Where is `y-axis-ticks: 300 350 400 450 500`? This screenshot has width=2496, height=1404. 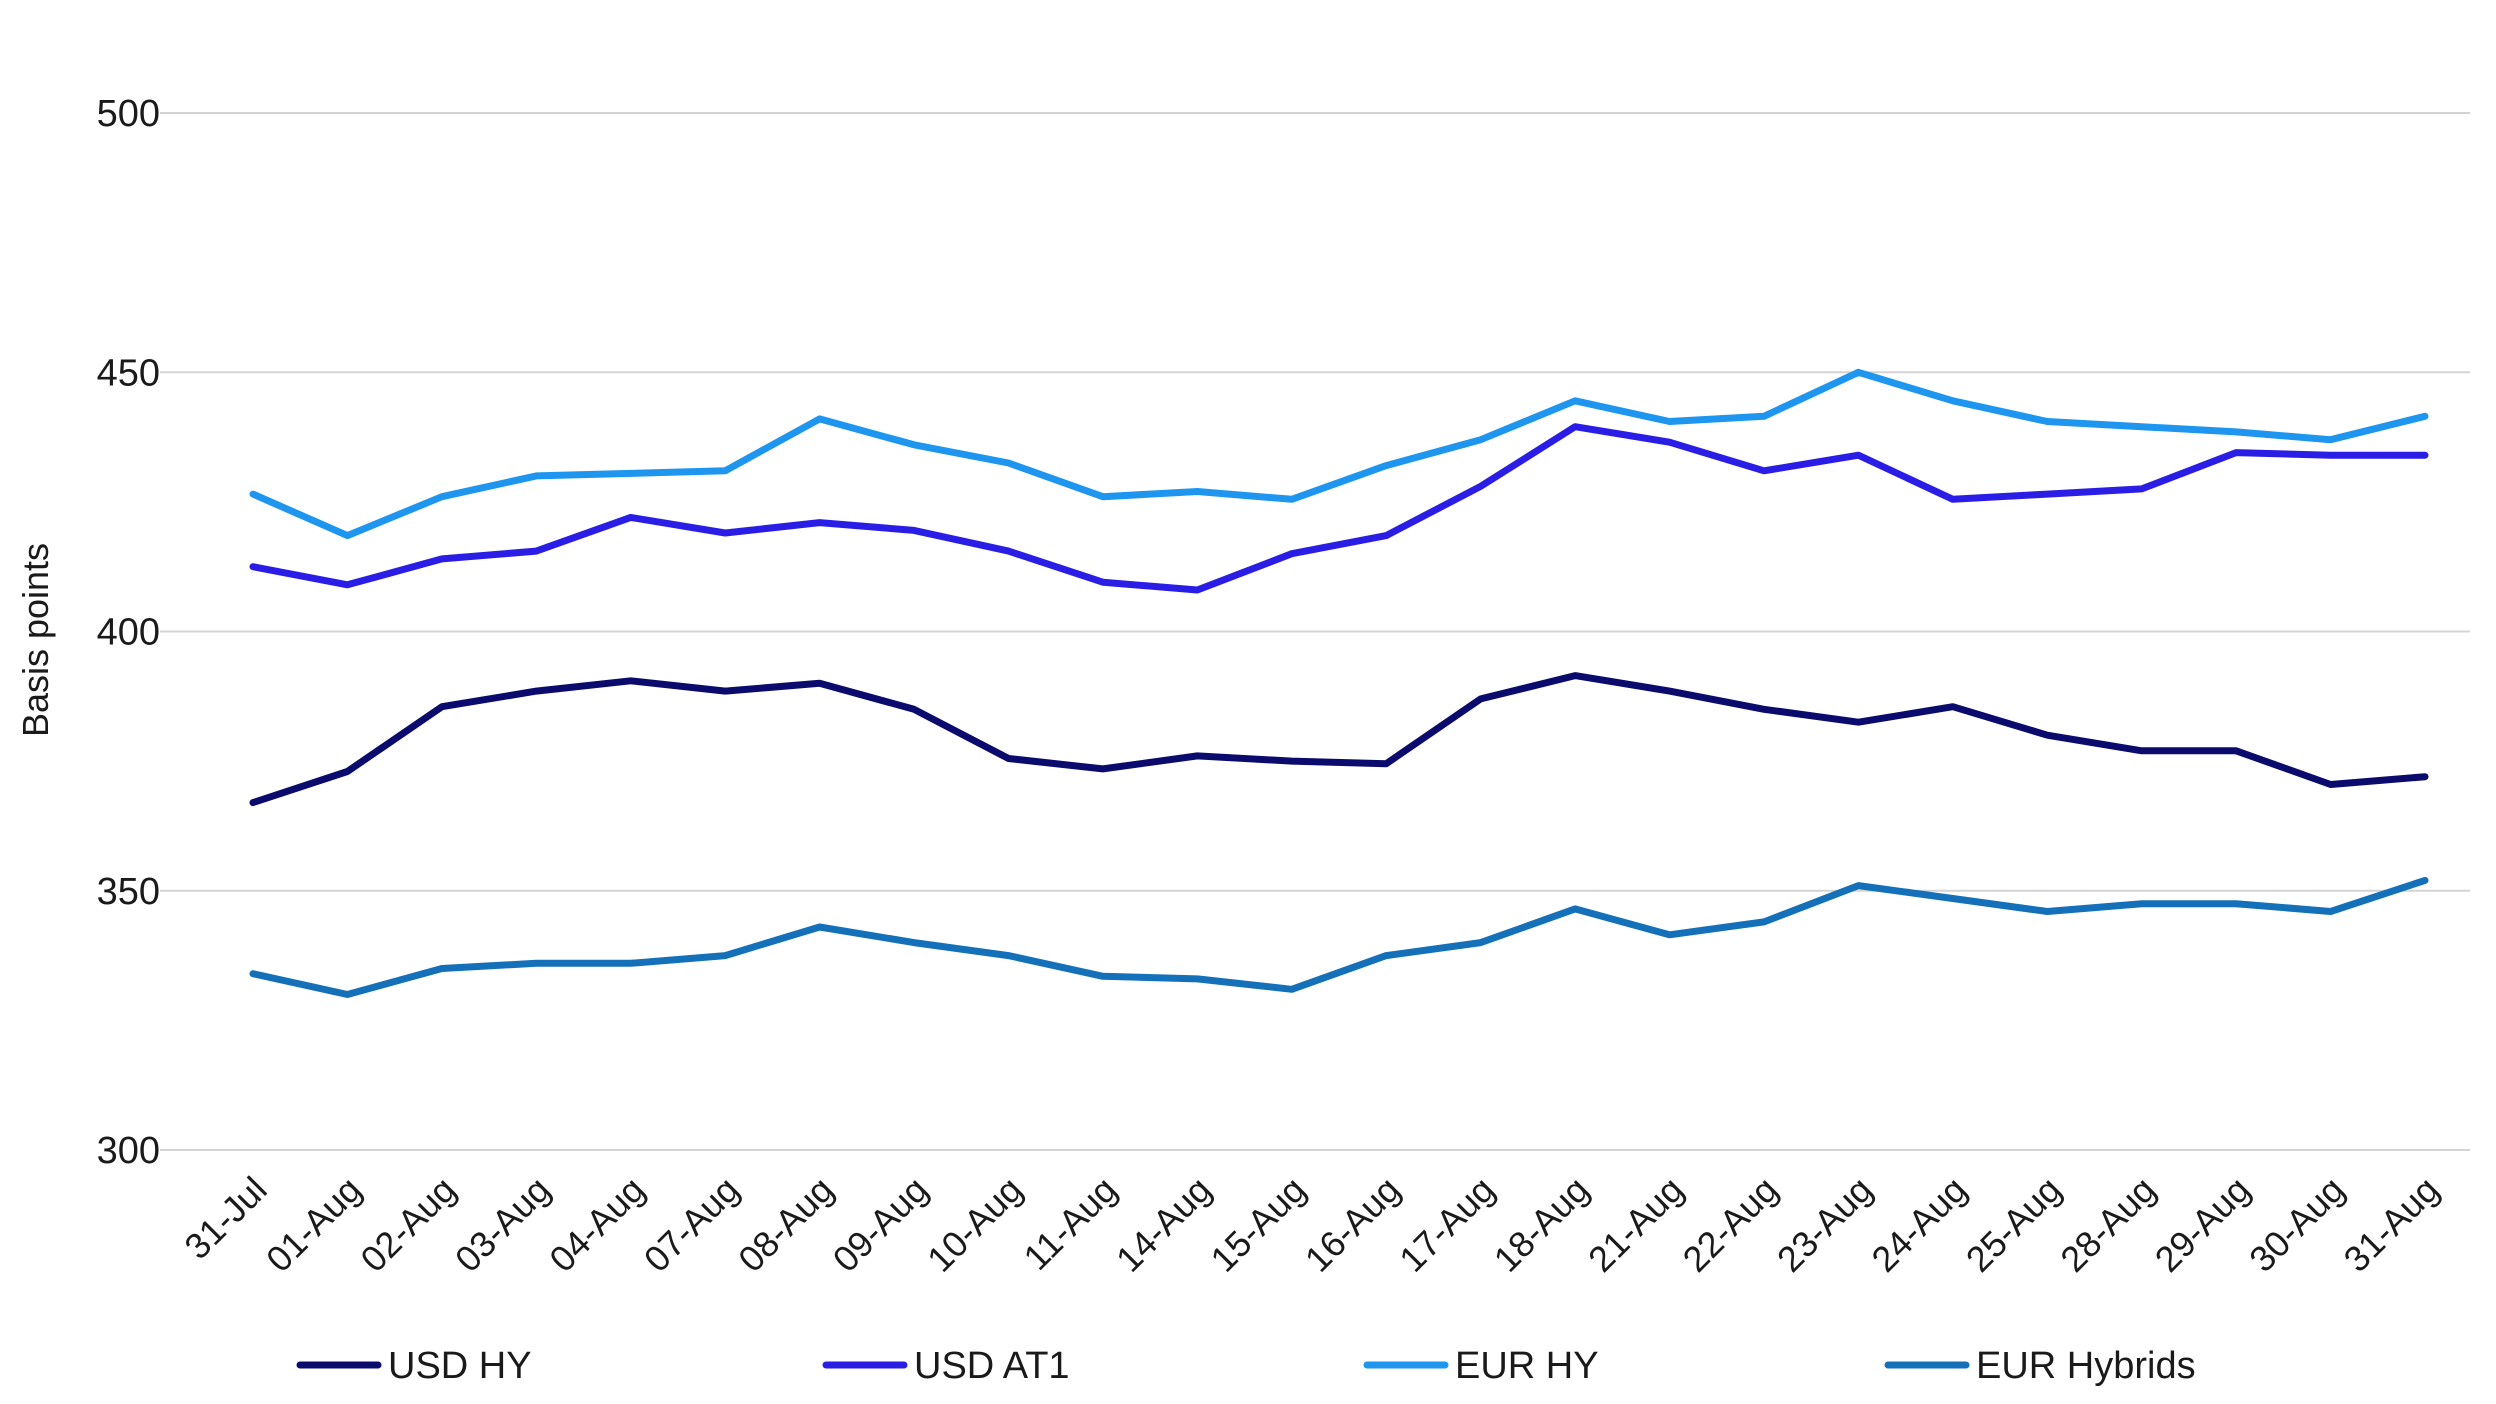 y-axis-ticks: 300 350 400 450 500 is located at coordinates (128, 632).